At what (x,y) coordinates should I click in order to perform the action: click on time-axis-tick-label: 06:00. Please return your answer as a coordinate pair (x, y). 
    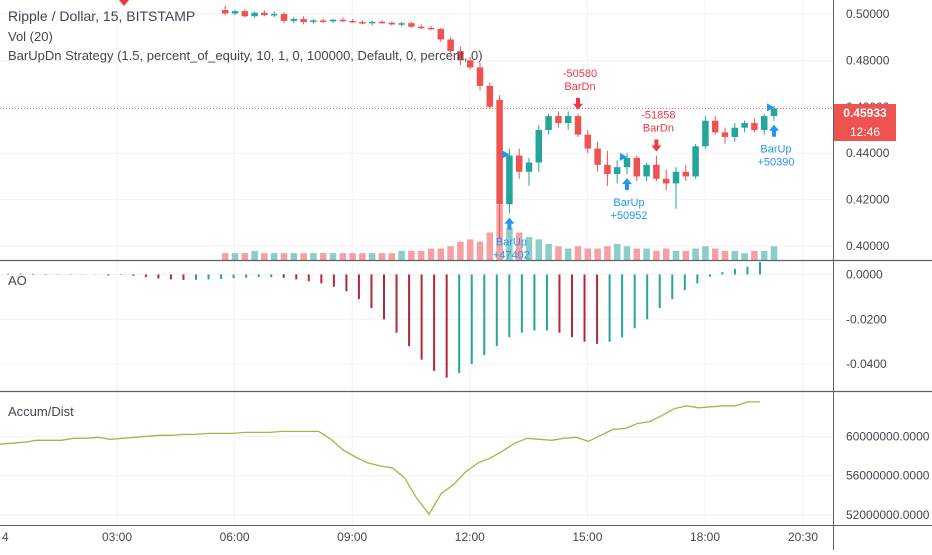
    Looking at the image, I should click on (235, 537).